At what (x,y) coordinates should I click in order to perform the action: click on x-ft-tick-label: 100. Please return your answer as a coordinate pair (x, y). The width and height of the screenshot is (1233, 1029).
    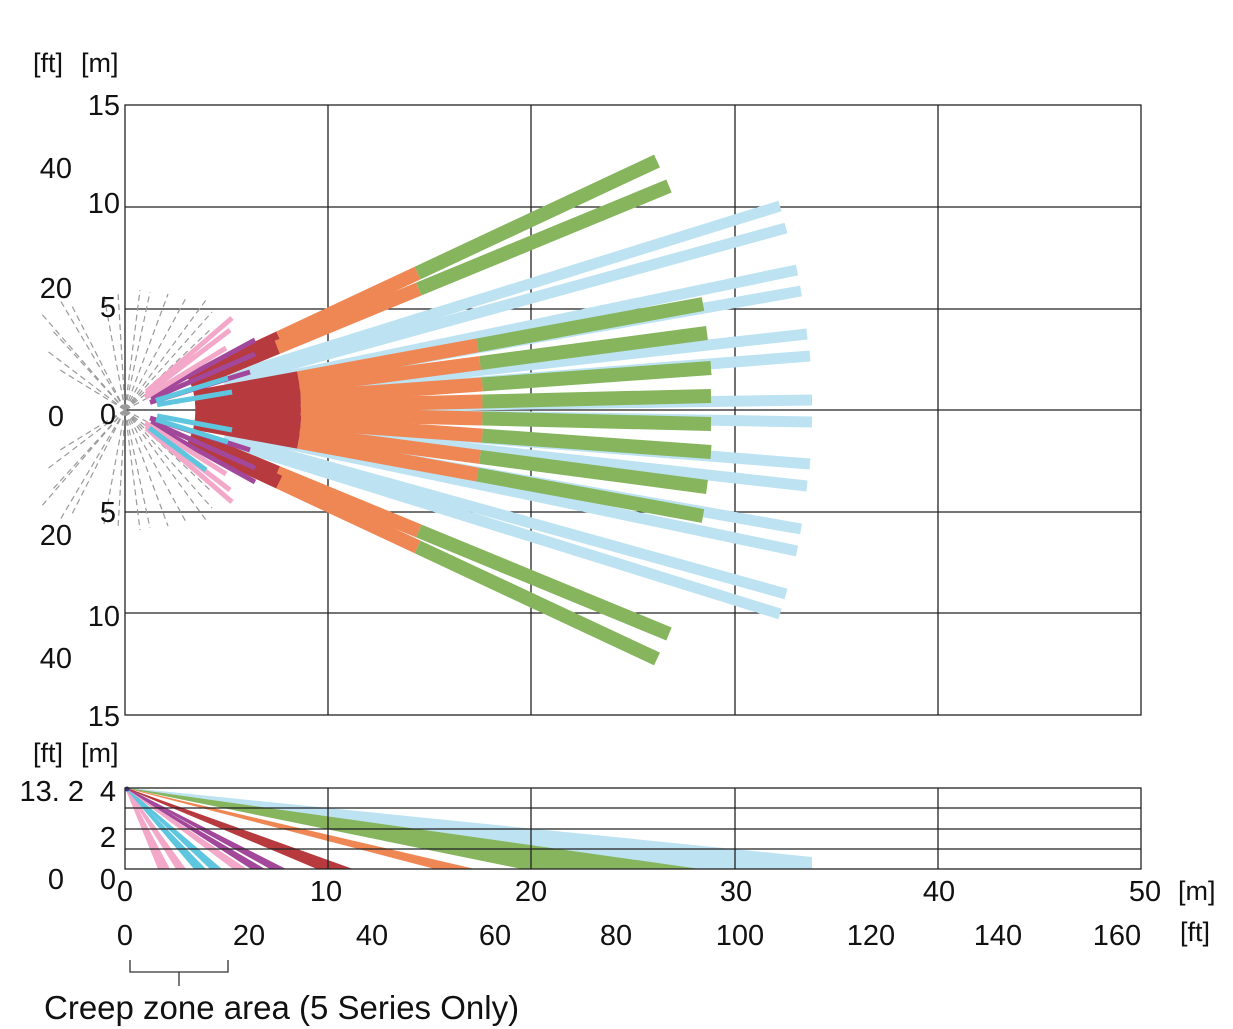
    Looking at the image, I should click on (740, 936).